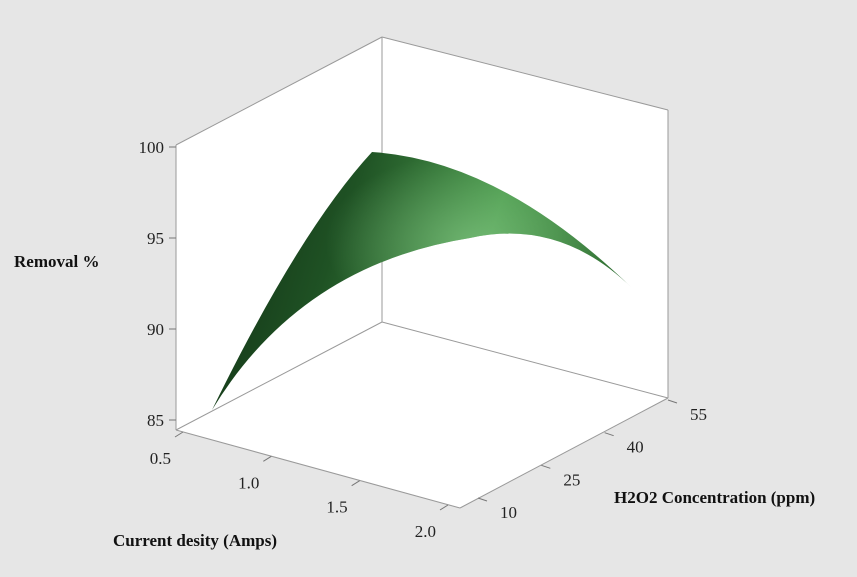 The image size is (857, 577). Describe the element at coordinates (425, 531) in the screenshot. I see `x-tick-label: 2.0` at that location.